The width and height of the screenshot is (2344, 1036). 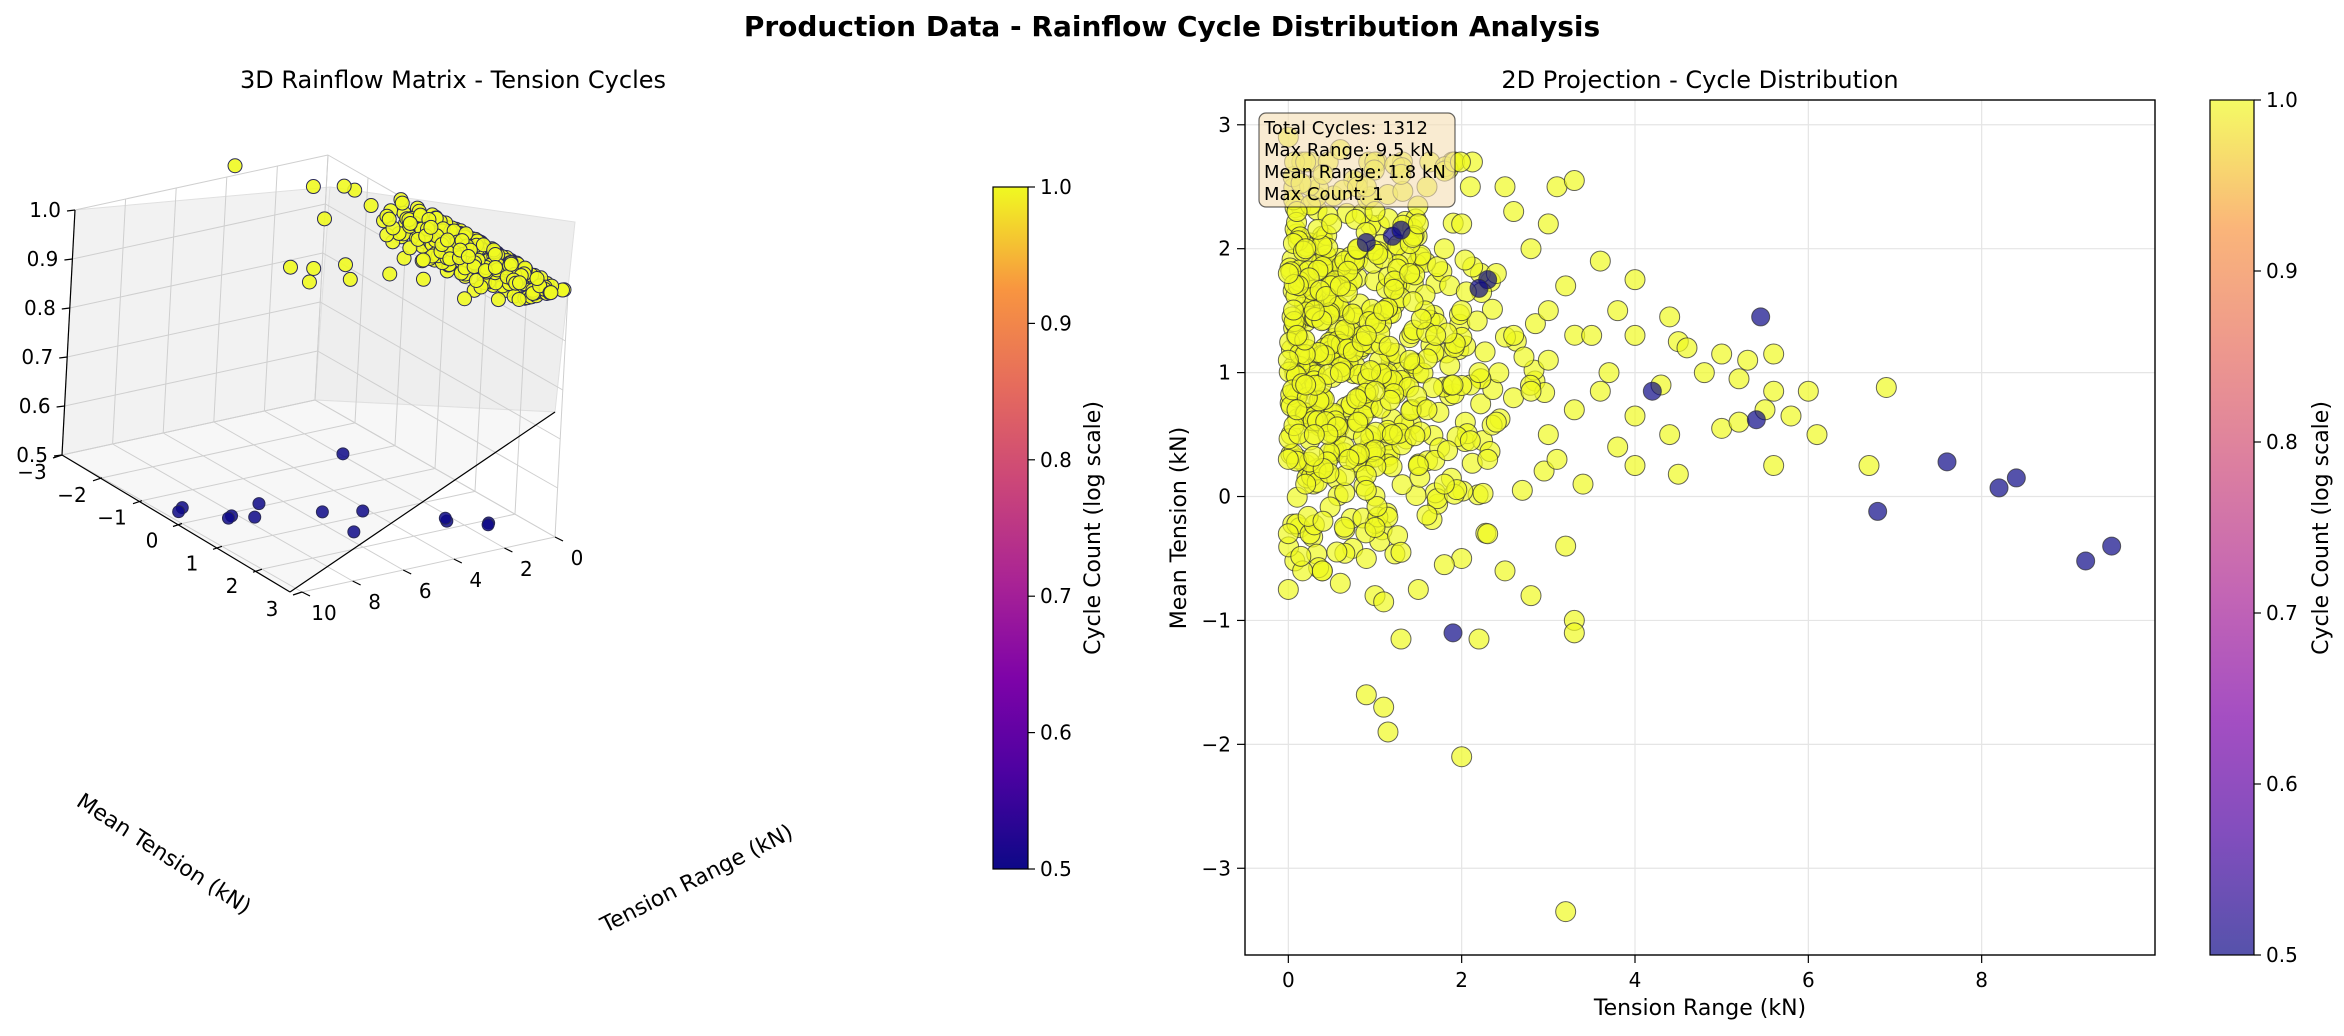 I want to click on x-tick-label-2d: 0, so click(x=1288, y=980).